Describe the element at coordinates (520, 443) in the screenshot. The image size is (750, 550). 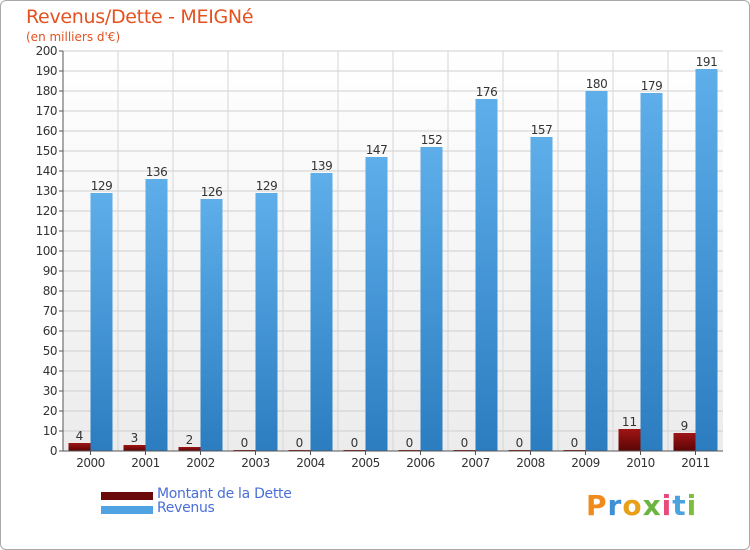
I see `data-label-dette-2008: 0` at that location.